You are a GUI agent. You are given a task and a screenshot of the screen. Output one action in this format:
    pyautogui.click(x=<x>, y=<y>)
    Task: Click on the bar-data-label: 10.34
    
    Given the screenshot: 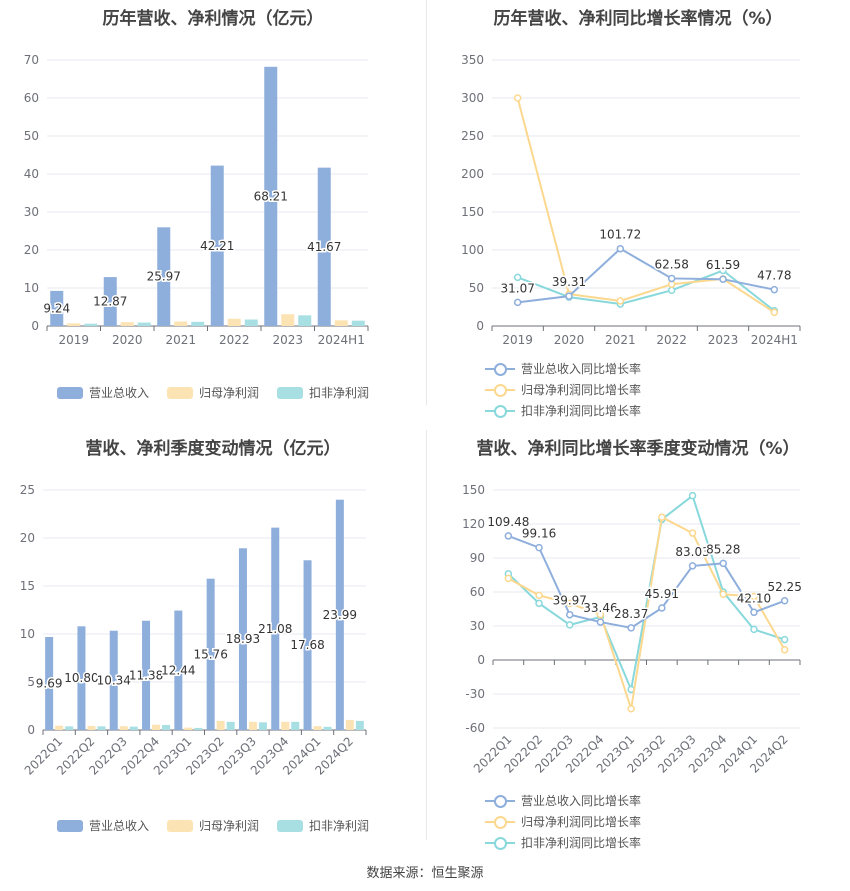 What is the action you would take?
    pyautogui.click(x=114, y=680)
    